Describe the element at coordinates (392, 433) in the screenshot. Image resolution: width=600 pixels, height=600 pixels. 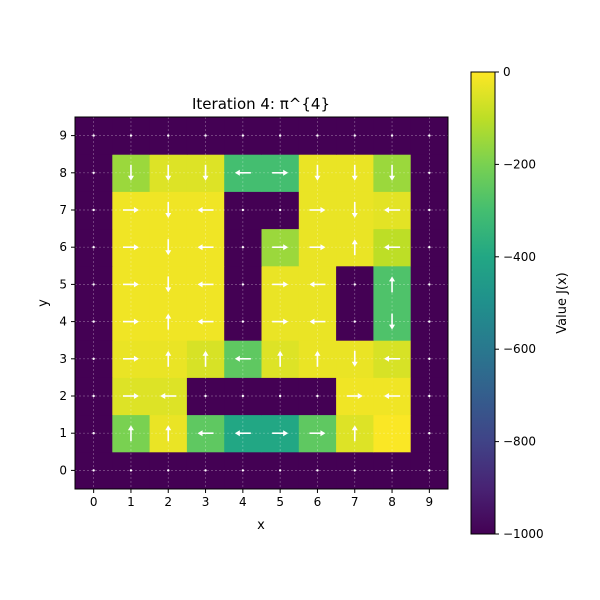
I see `heatmap-cell` at that location.